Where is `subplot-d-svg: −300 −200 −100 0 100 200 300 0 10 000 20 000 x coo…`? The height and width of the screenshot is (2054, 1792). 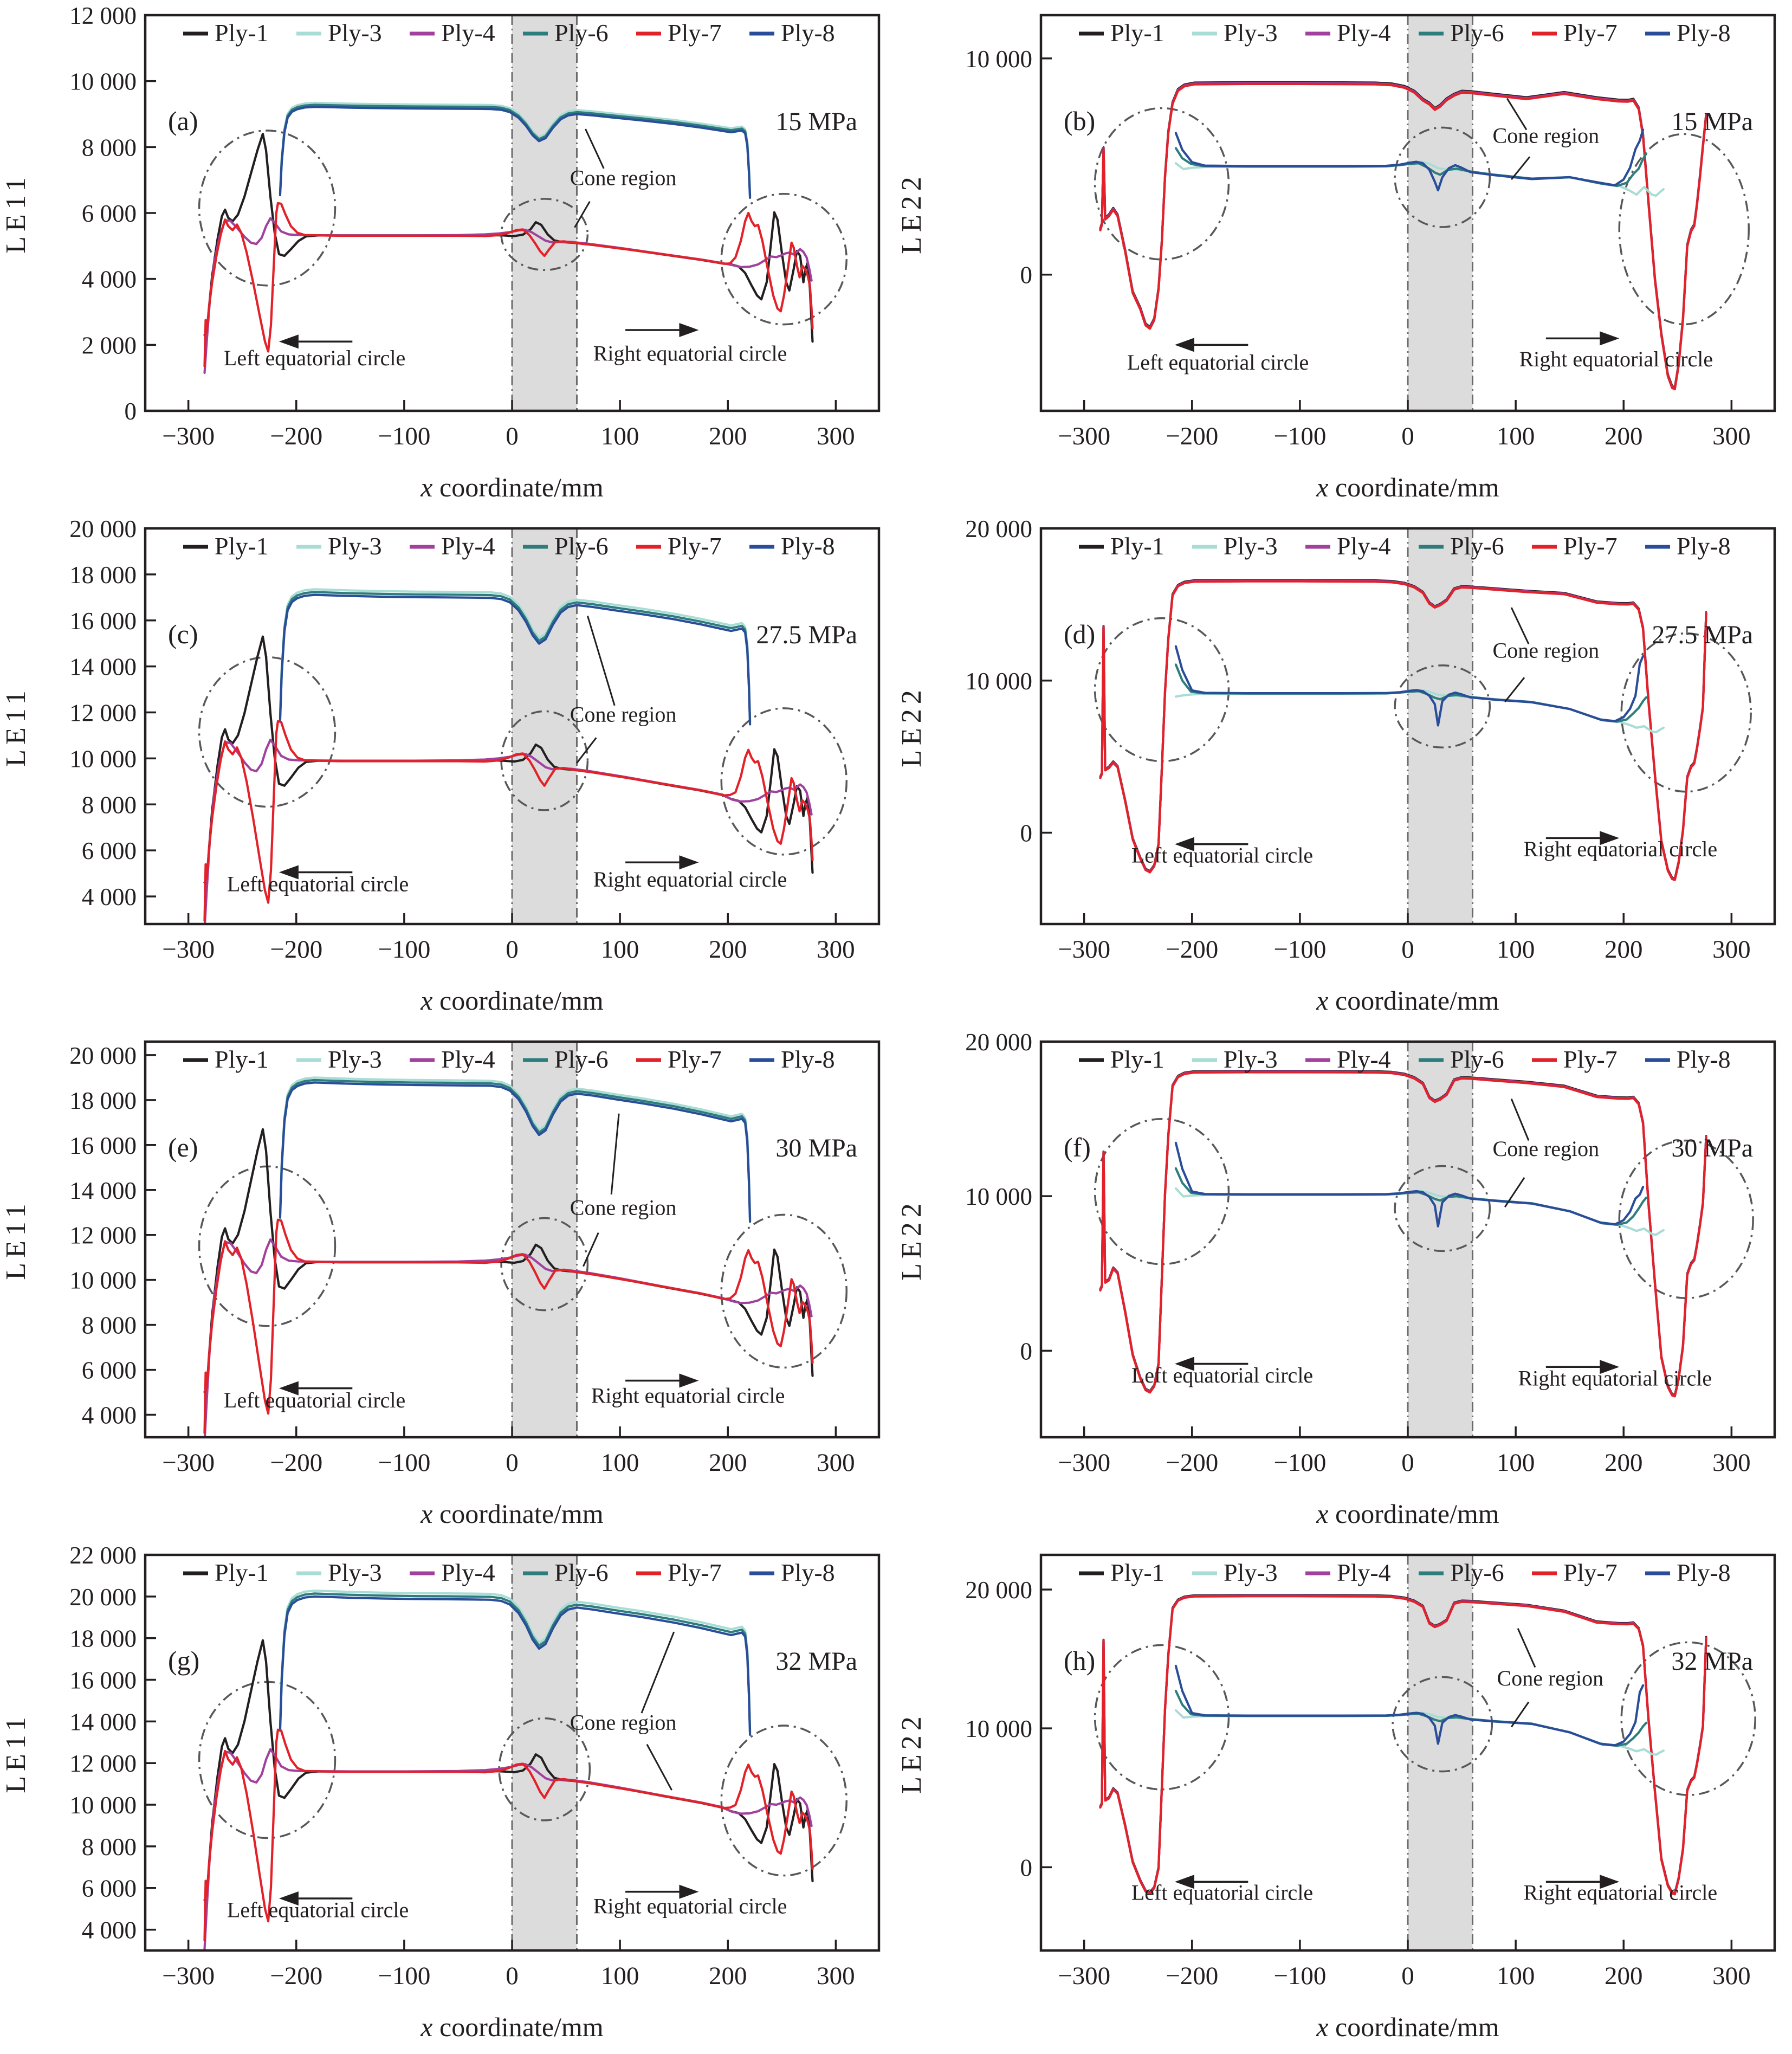 subplot-d-svg: −300 −200 −100 0 100 200 300 0 10 000 20 000 x coo… is located at coordinates (1336, 765).